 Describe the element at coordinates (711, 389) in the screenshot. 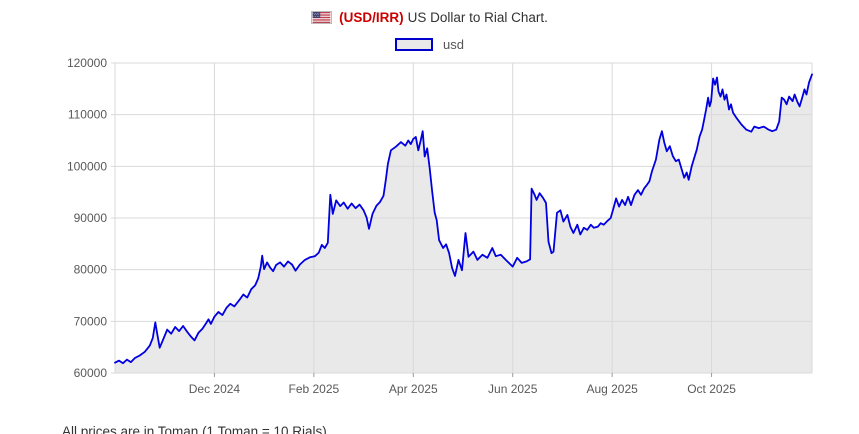

I see `x-tick-label: Oct 2025` at that location.